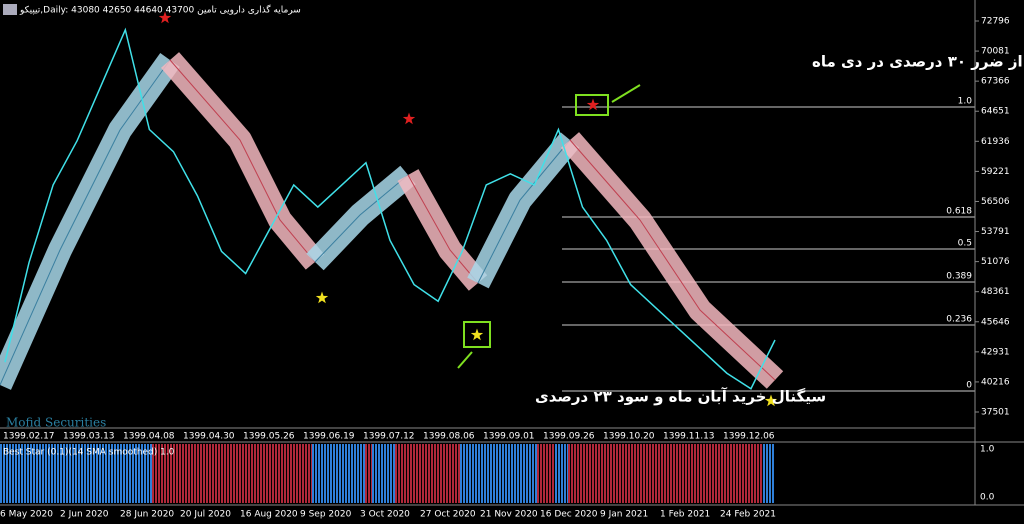 This screenshot has height=524, width=1024. What do you see at coordinates (29, 437) in the screenshot?
I see `date-label: 1399.02.17` at bounding box center [29, 437].